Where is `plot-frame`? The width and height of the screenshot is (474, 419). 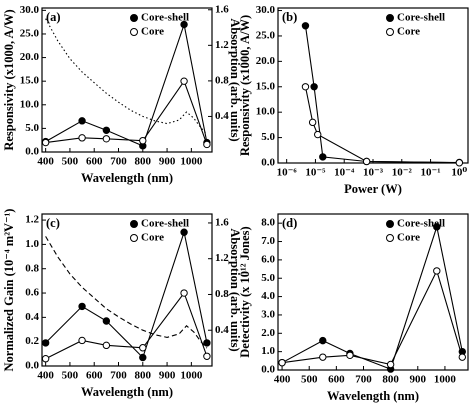
plot-frame is located at coordinates (127, 290).